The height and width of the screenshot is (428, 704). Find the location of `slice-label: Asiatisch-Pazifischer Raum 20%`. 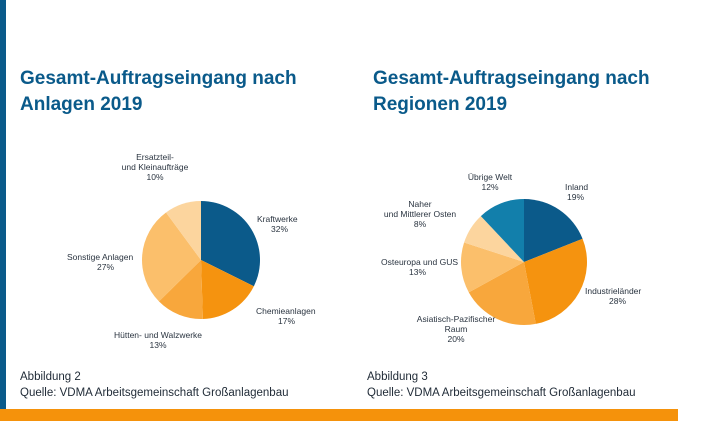

slice-label: Asiatisch-Pazifischer Raum 20% is located at coordinates (456, 329).